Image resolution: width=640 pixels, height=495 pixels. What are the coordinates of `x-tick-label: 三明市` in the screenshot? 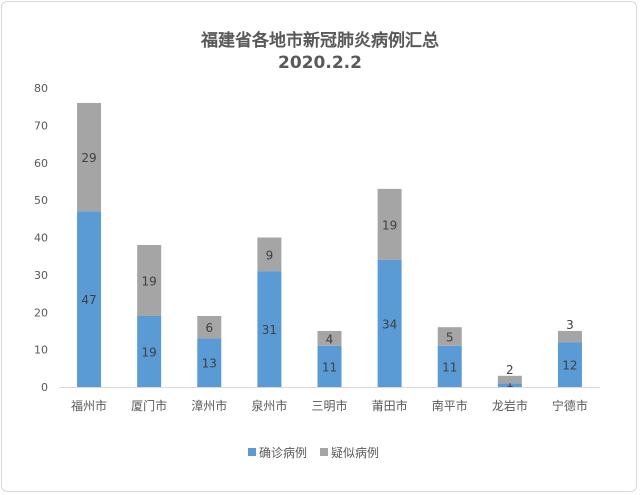 It's located at (329, 405).